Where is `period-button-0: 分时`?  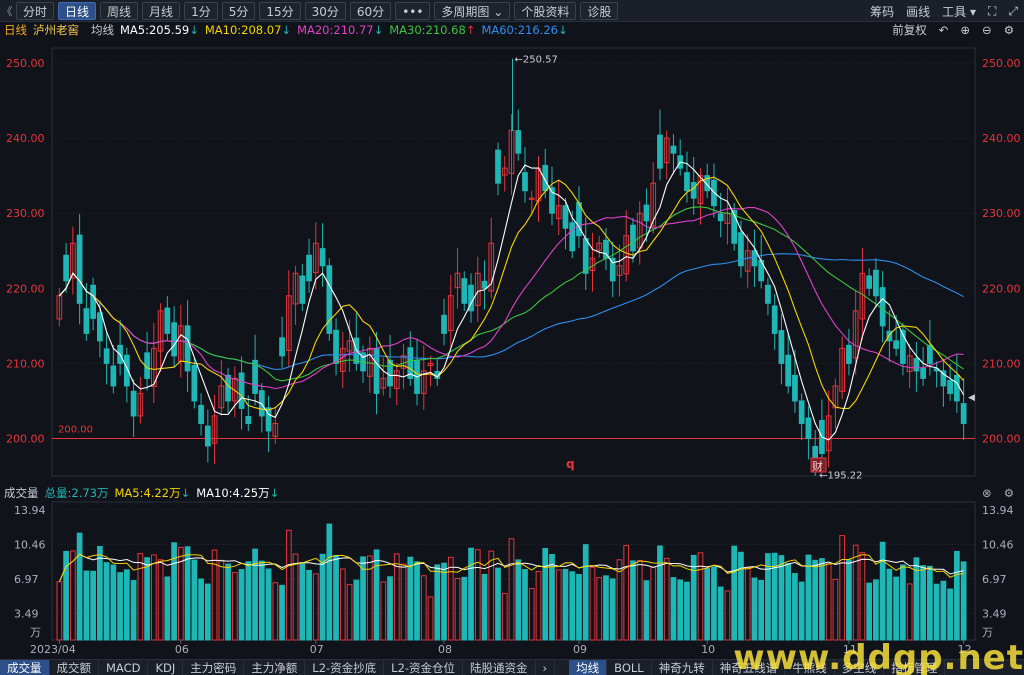
period-button-0: 分时 is located at coordinates (35, 10).